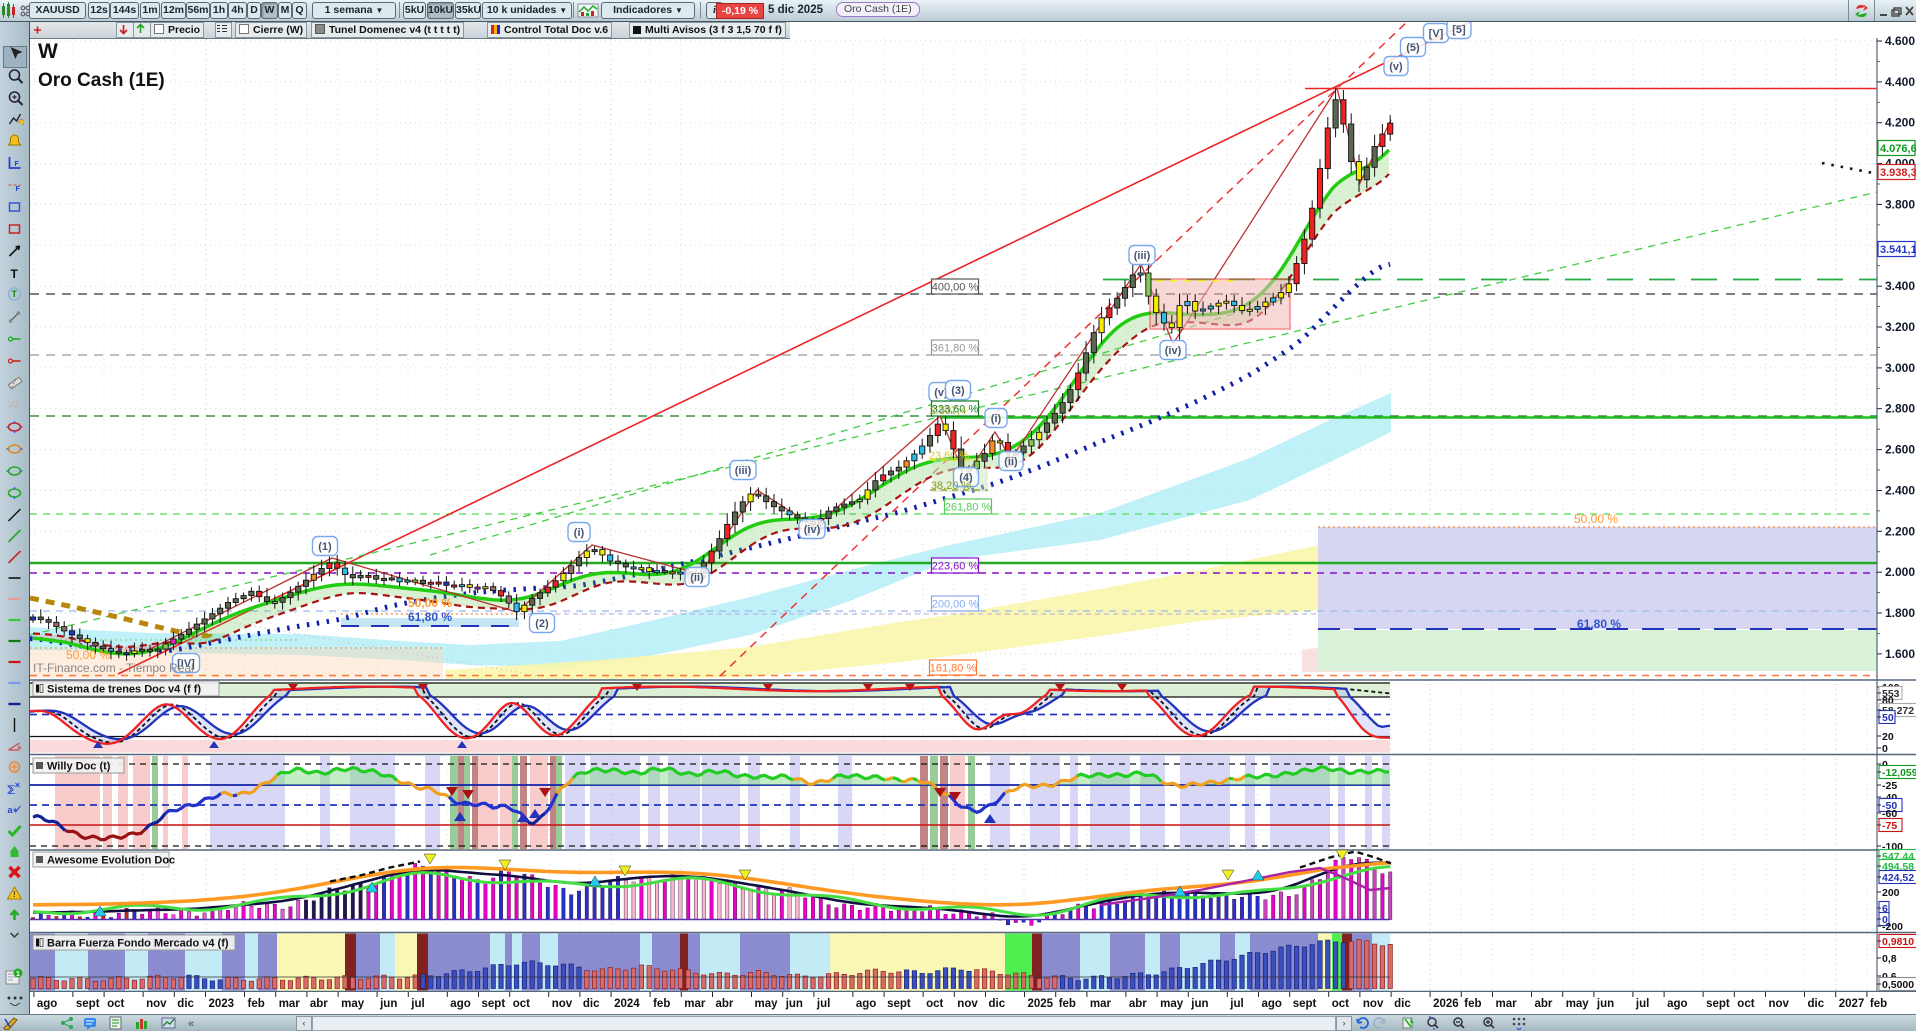  What do you see at coordinates (101, 80) in the screenshot?
I see `svg-text: Oro Cash (1E)` at bounding box center [101, 80].